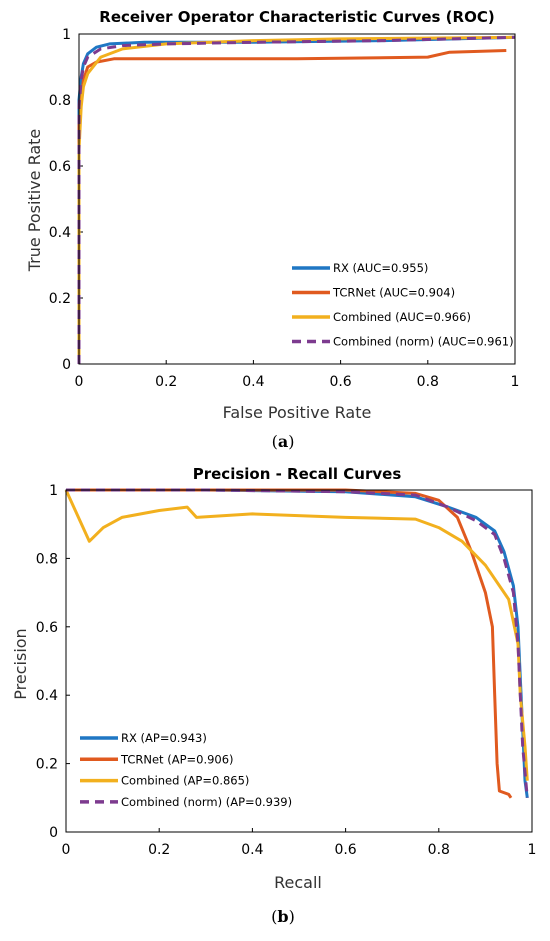 The image size is (550, 941). Describe the element at coordinates (177, 759) in the screenshot. I see `legend-label-1: TCRNet (AP=0.906)` at that location.